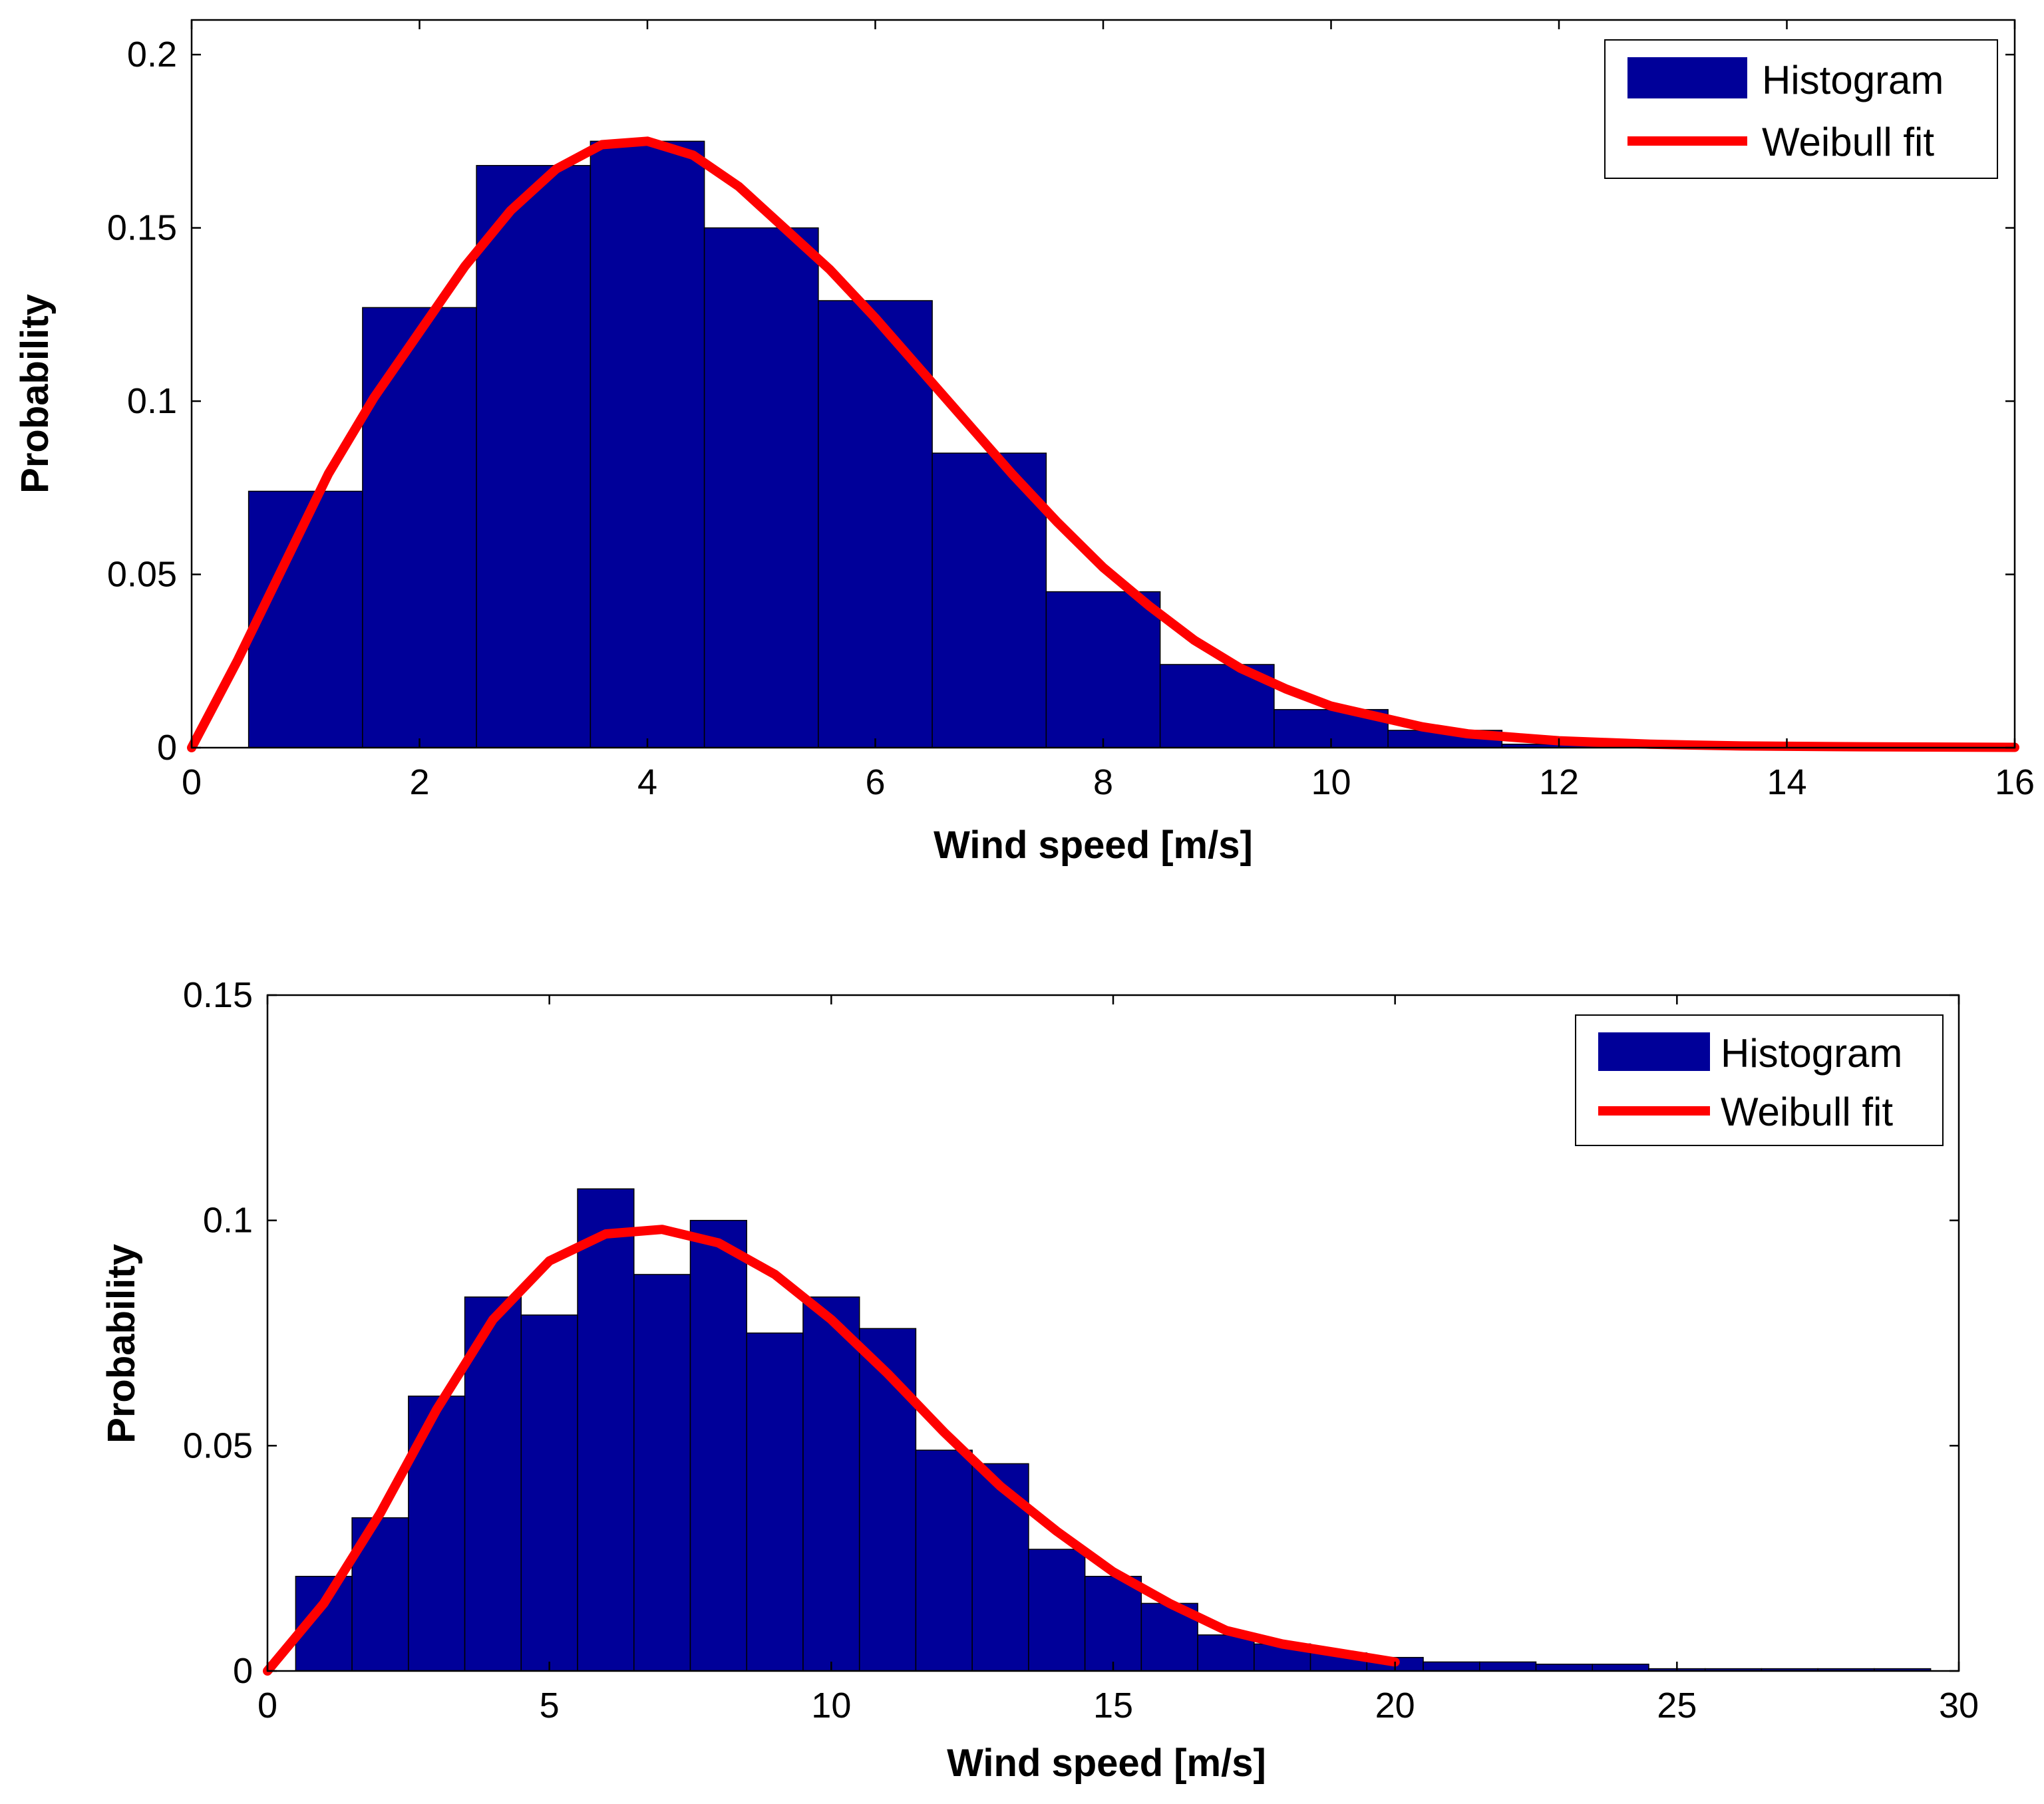 The height and width of the screenshot is (1804, 2044). I want to click on top-y-tick-label: 0.15, so click(142, 228).